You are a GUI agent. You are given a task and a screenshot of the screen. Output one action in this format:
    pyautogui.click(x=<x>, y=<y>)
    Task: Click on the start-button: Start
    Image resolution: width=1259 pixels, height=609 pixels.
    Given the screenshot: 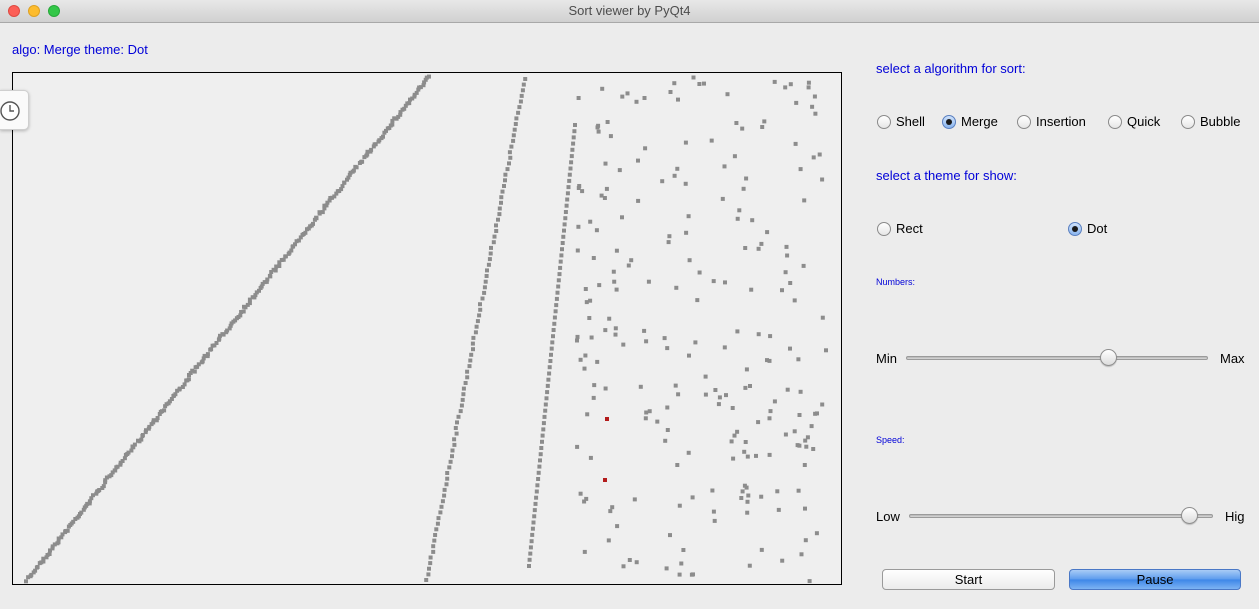 What is the action you would take?
    pyautogui.click(x=968, y=579)
    